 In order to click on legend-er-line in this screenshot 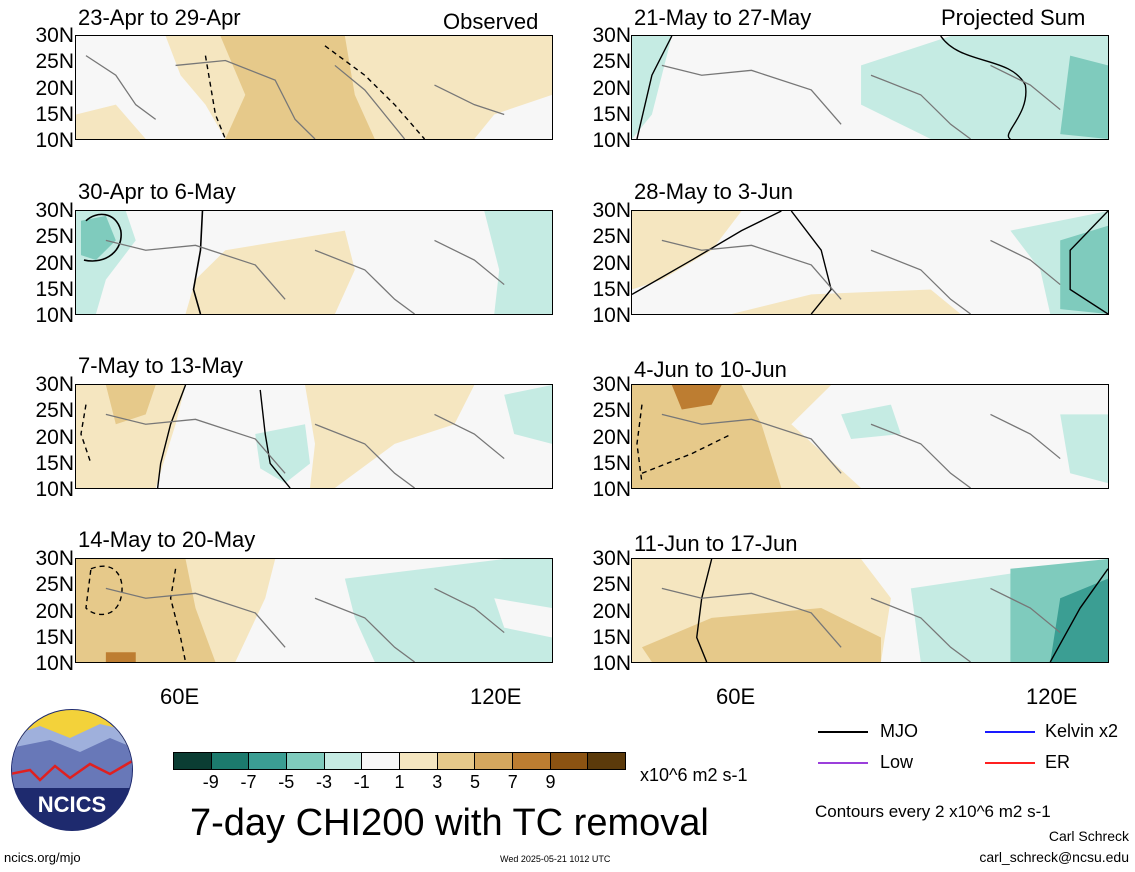, I will do `click(1010, 763)`.